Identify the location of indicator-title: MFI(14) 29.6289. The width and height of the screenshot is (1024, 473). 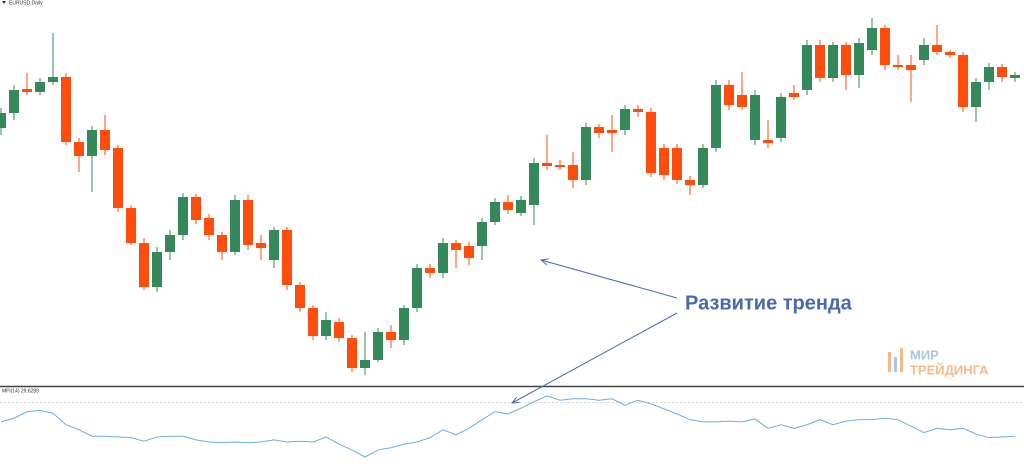
(20, 391).